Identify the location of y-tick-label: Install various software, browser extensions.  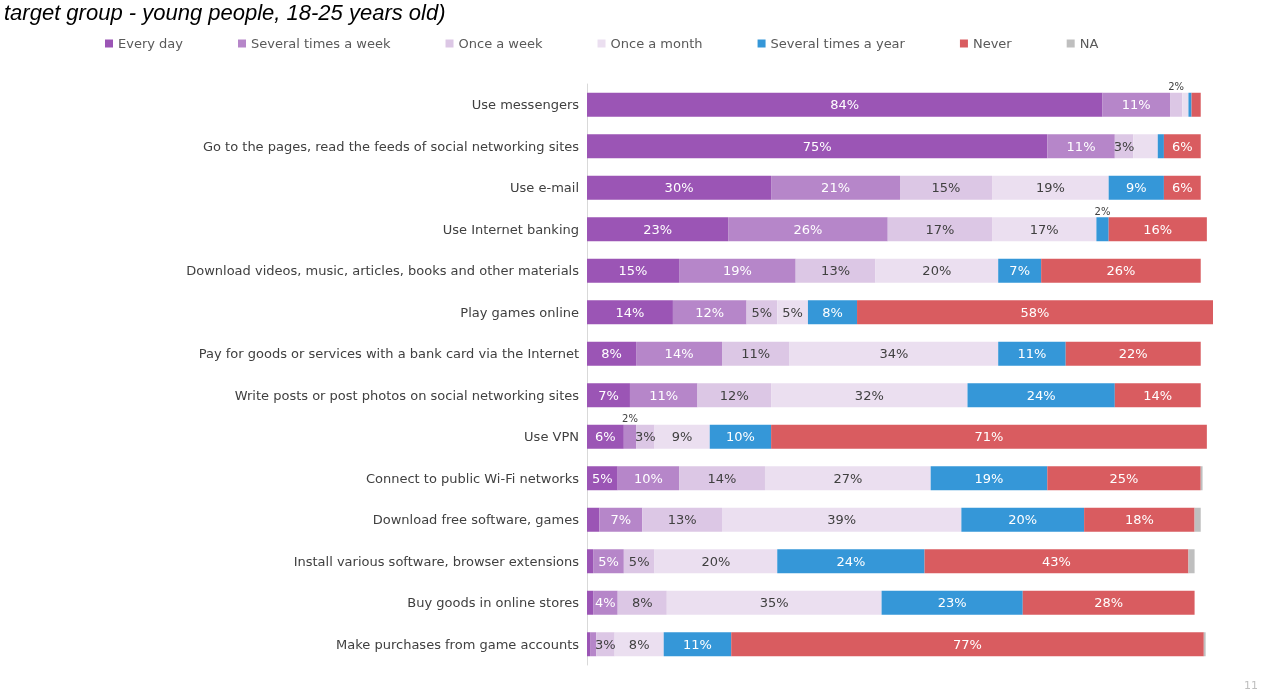
(436, 561).